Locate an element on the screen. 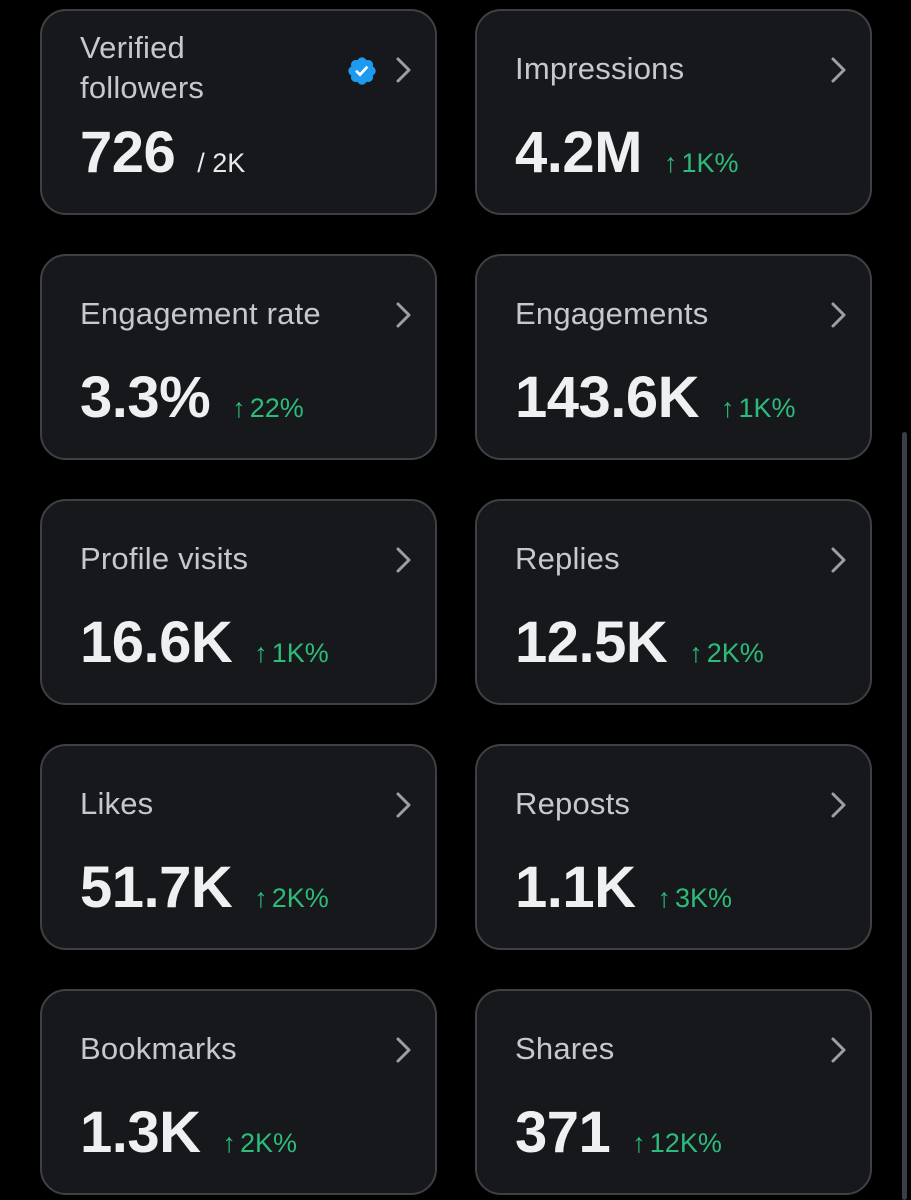 The height and width of the screenshot is (1200, 911). verified-badge-icon is located at coordinates (362, 71).